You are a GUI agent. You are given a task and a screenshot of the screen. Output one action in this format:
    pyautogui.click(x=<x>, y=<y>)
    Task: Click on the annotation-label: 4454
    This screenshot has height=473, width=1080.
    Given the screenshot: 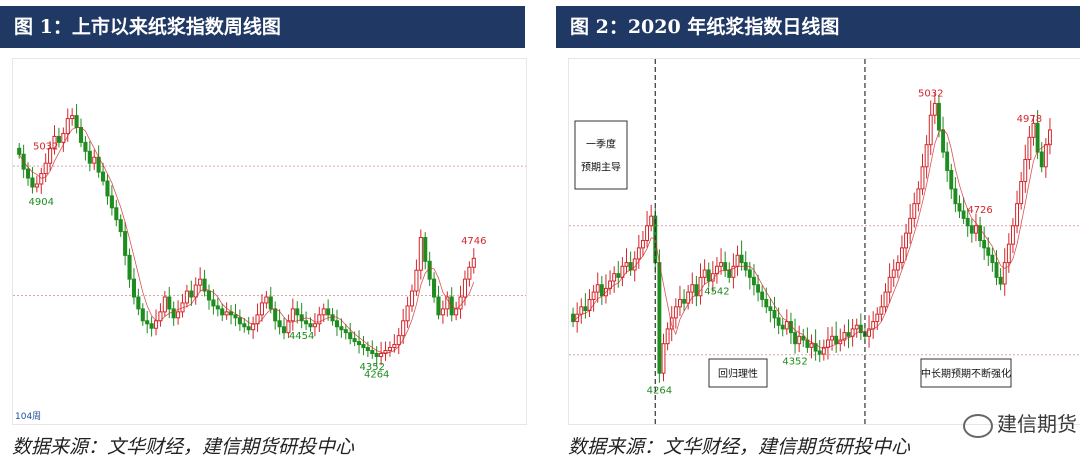 What is the action you would take?
    pyautogui.click(x=301, y=336)
    